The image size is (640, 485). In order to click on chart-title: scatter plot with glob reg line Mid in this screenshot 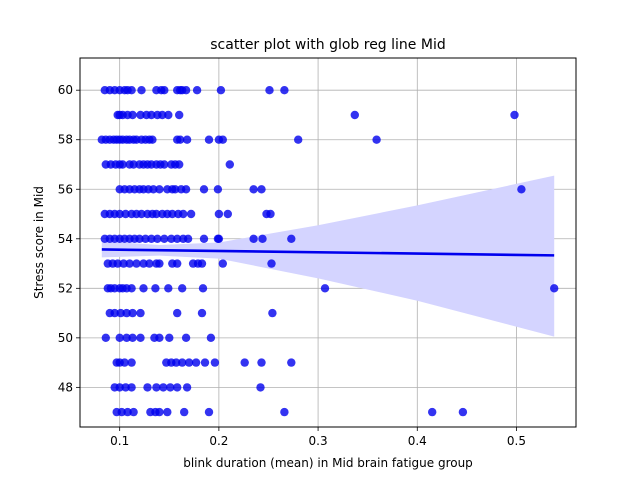, I will do `click(327, 45)`.